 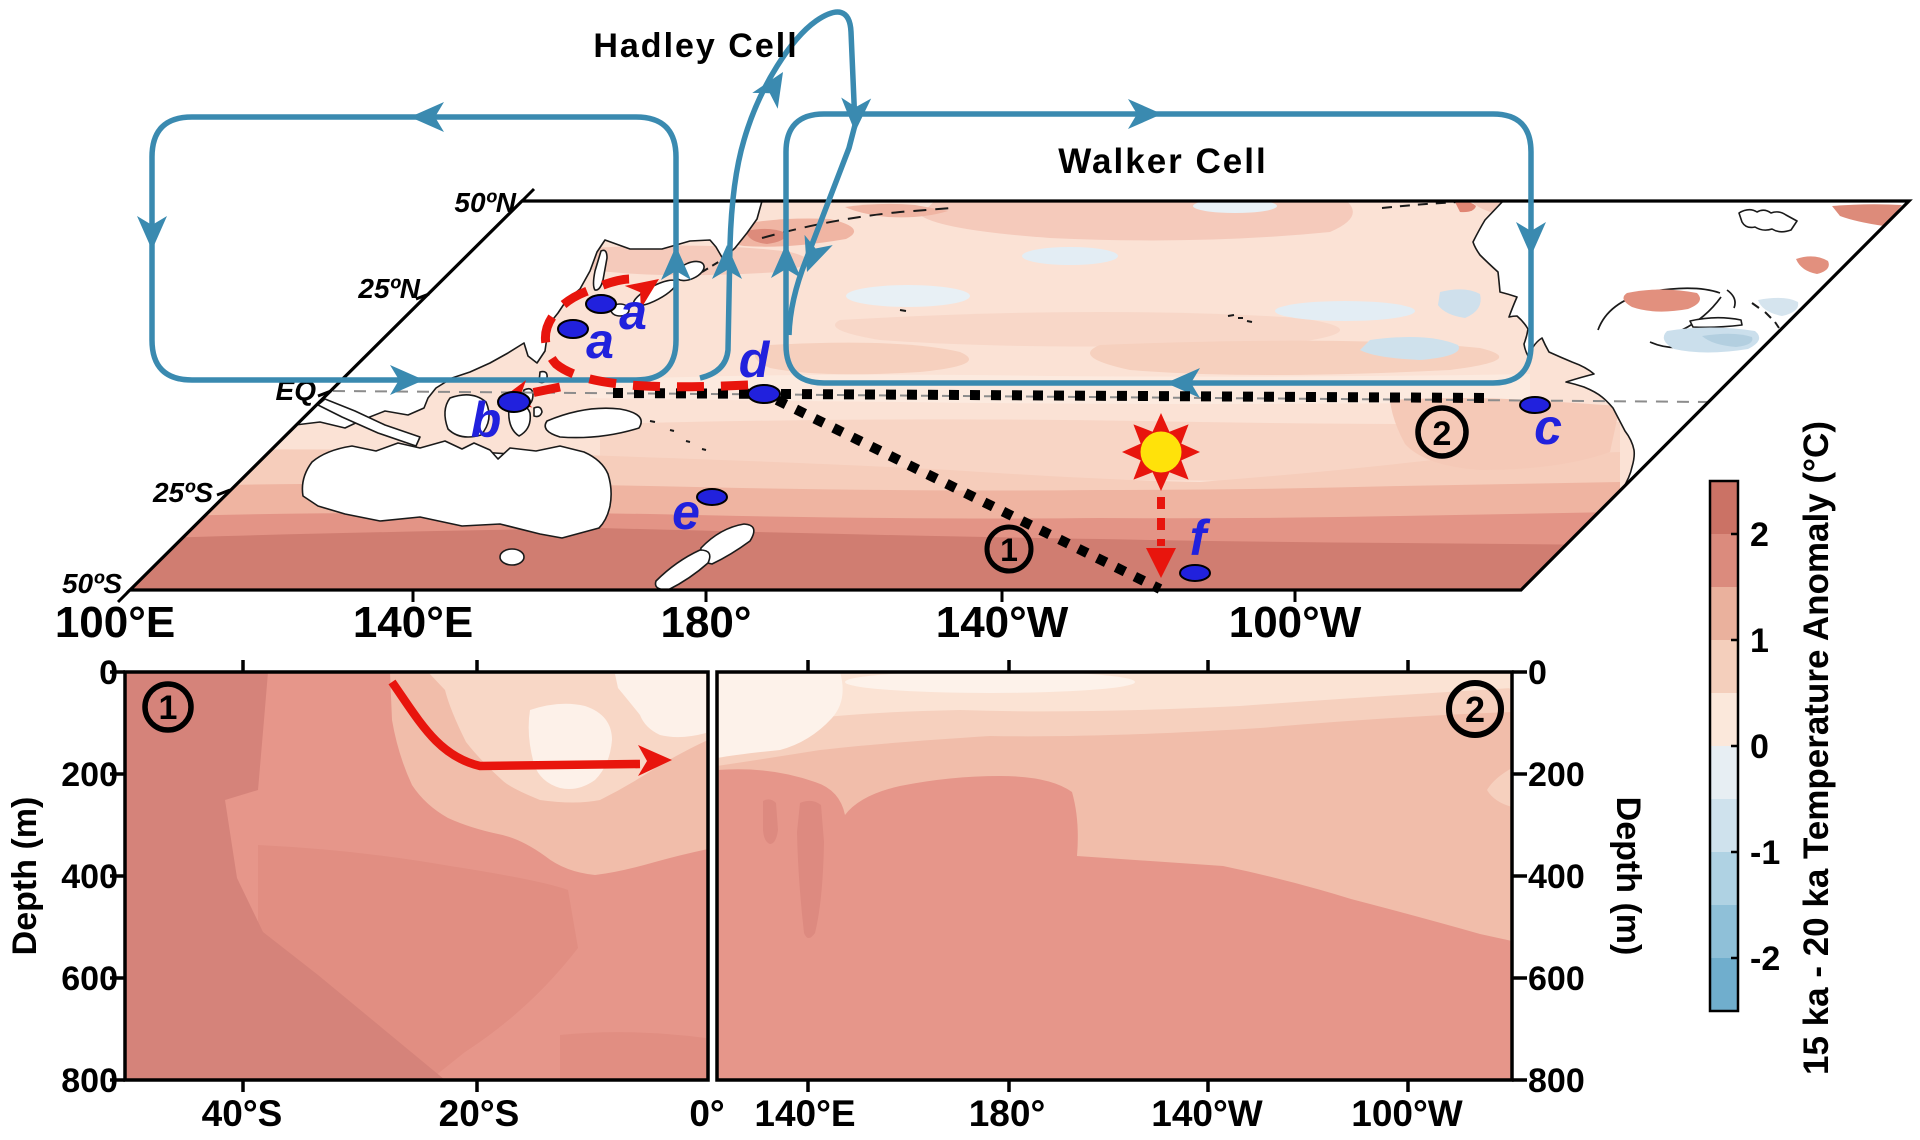 I want to click on svg-text: -2, so click(x=1765, y=959).